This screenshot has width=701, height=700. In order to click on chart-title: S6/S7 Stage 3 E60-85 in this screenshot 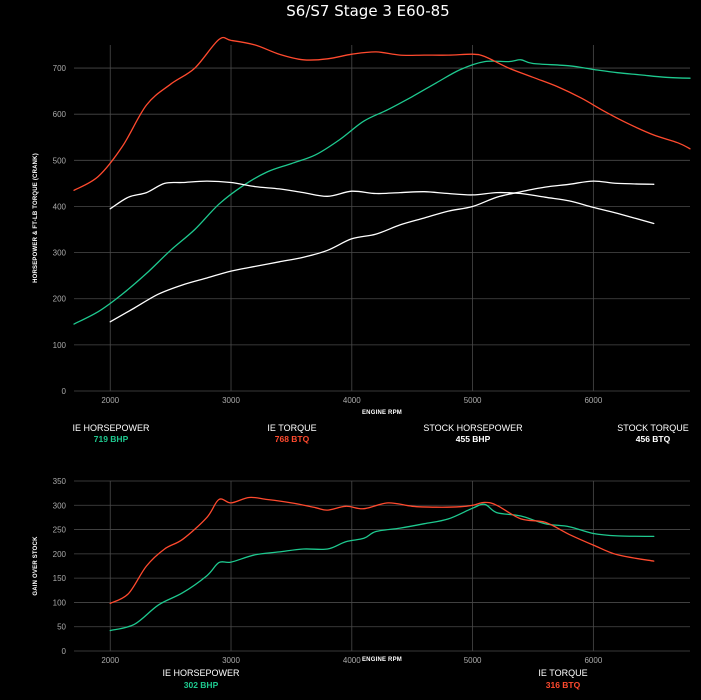, I will do `click(367, 11)`.